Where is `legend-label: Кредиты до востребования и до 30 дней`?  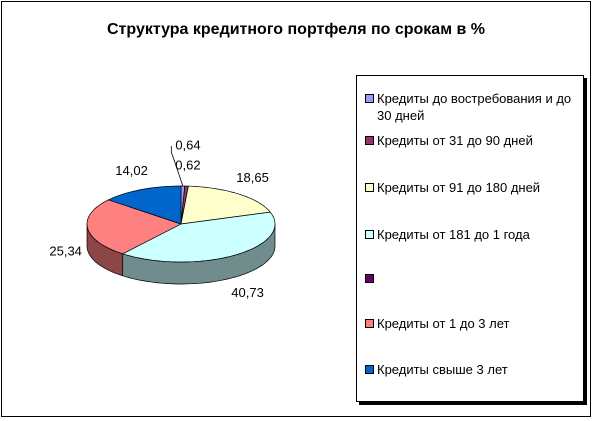
legend-label: Кредиты до востребования и до 30 дней is located at coordinates (474, 107).